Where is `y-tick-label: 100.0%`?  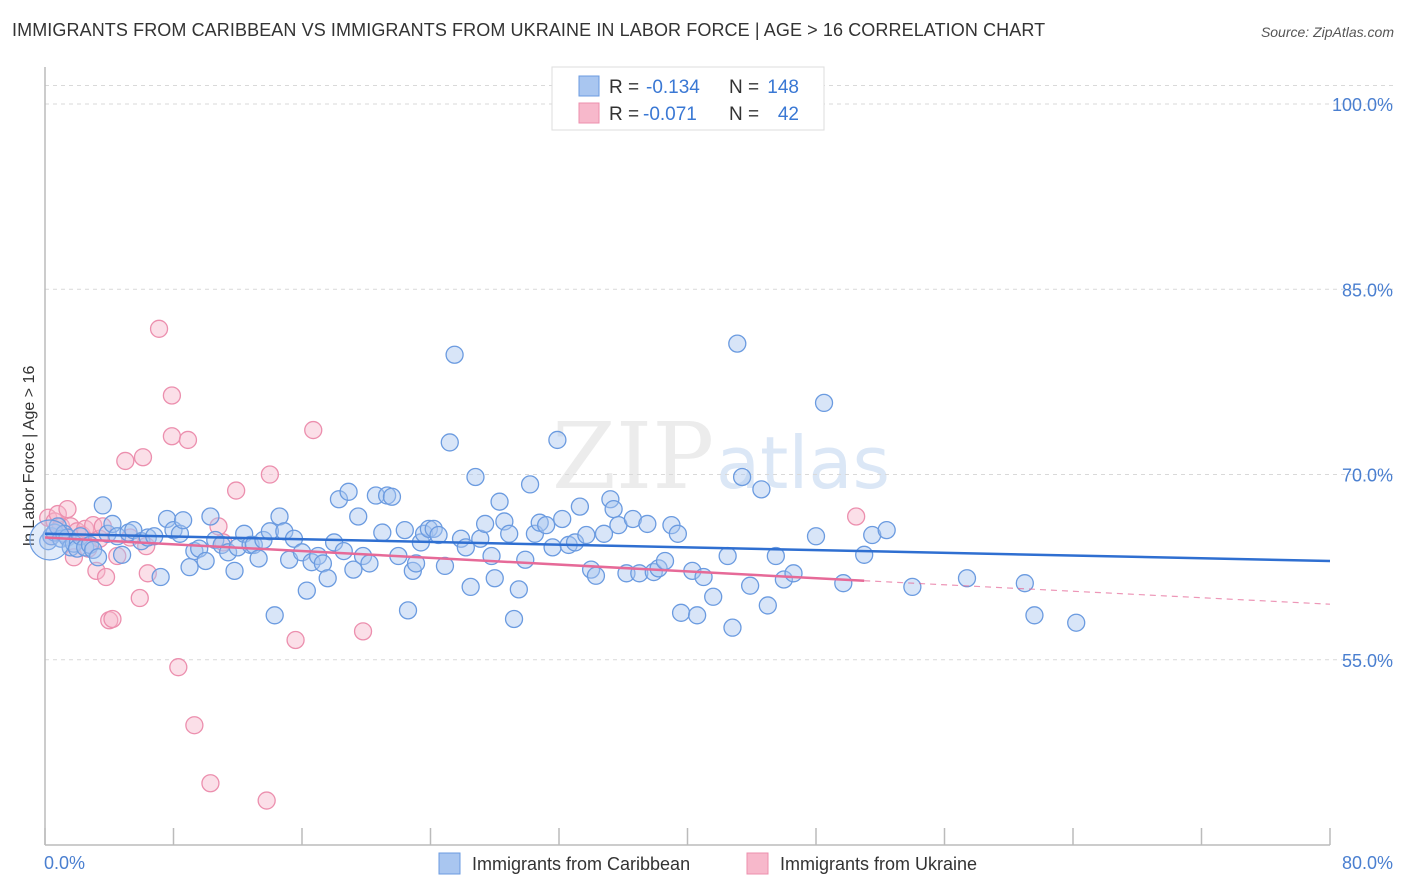 y-tick-label: 100.0% is located at coordinates (1362, 105).